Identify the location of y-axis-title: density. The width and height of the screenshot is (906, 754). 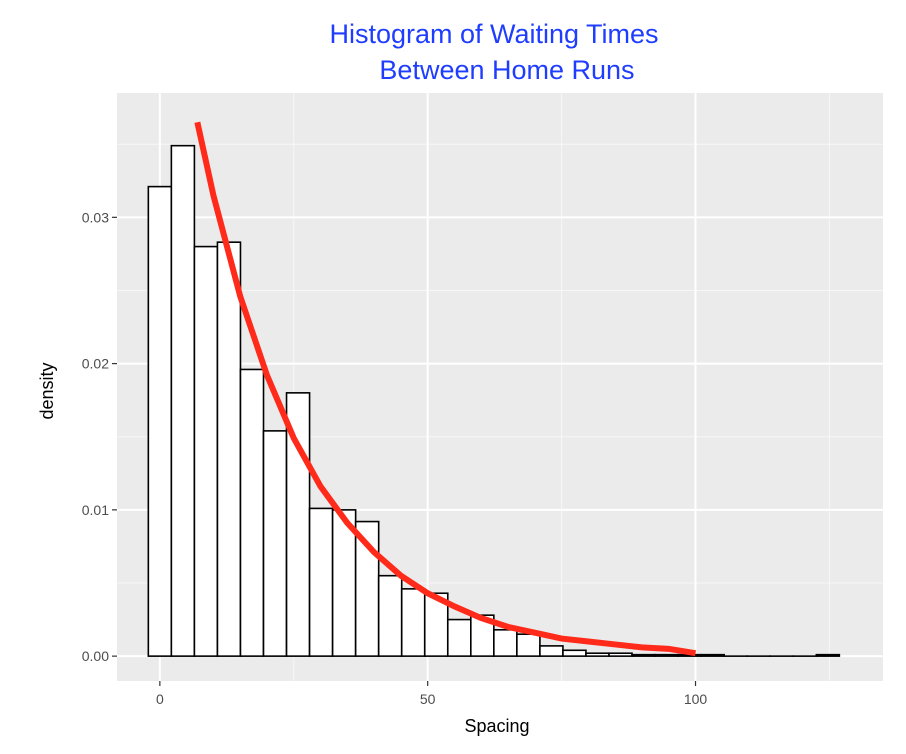
(47, 390).